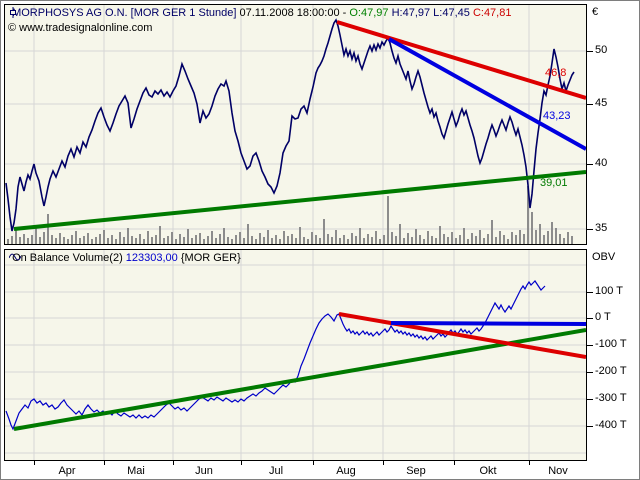 The height and width of the screenshot is (480, 640). Describe the element at coordinates (611, 425) in the screenshot. I see `y-axis-tick-label: -400 T` at that location.